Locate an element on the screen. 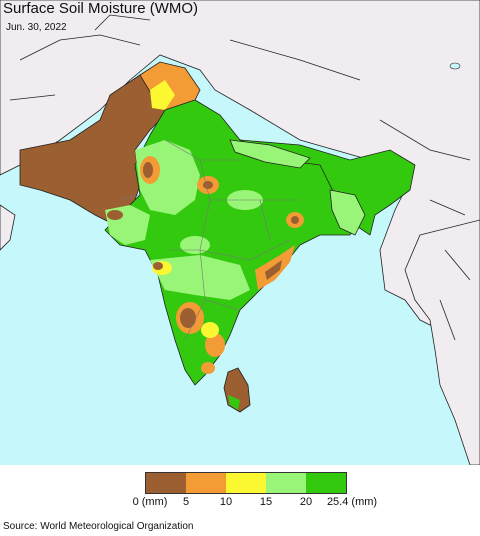  legend-tick-15: 15 is located at coordinates (266, 502).